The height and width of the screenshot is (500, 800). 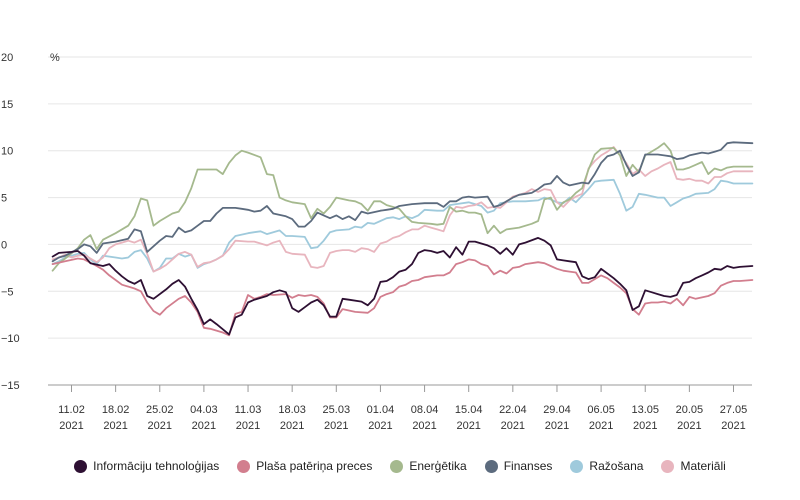 What do you see at coordinates (528, 466) in the screenshot?
I see `legend-label: Finanses` at bounding box center [528, 466].